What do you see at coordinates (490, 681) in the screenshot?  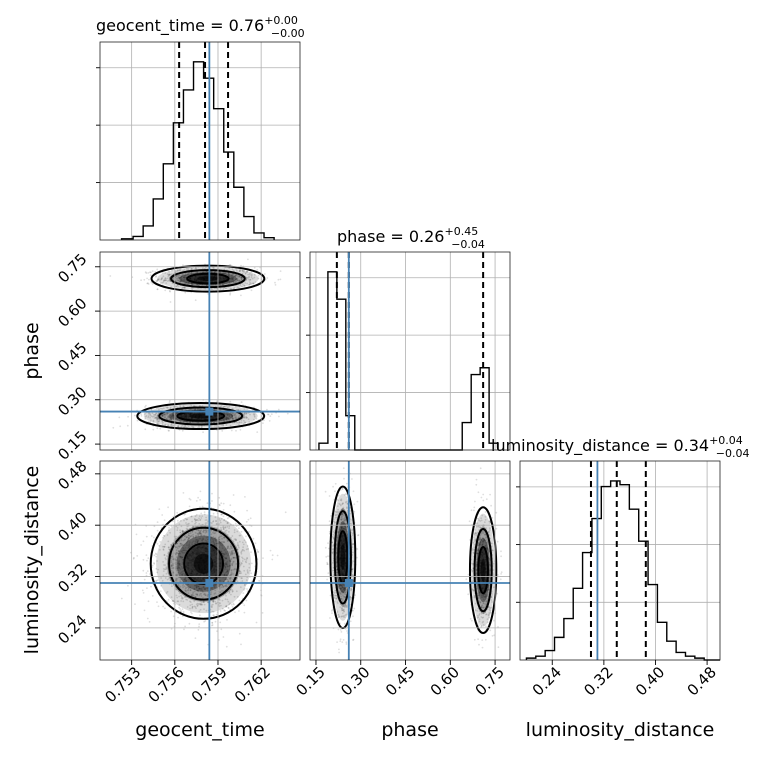 I see `x-tick-label-phase: 0.75` at bounding box center [490, 681].